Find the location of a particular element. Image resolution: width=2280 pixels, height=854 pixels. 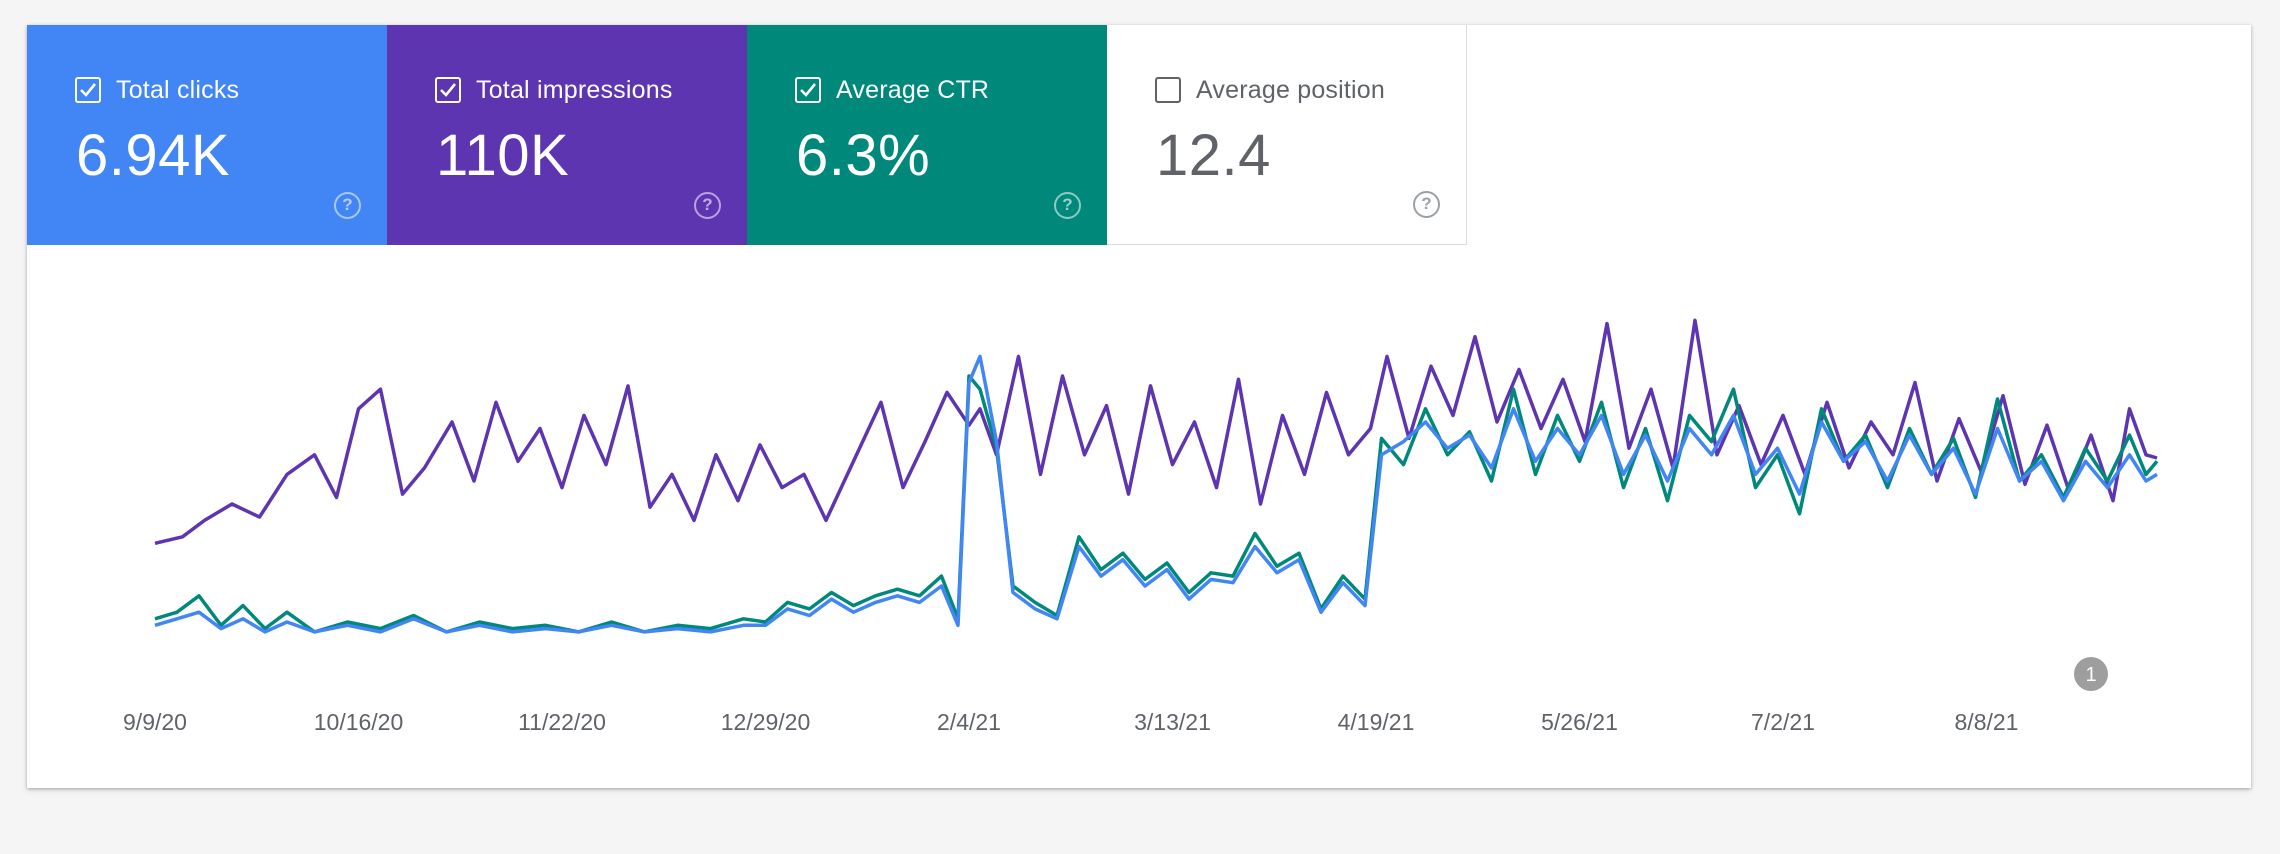

total-impressions-label: Total impressions is located at coordinates (574, 90).